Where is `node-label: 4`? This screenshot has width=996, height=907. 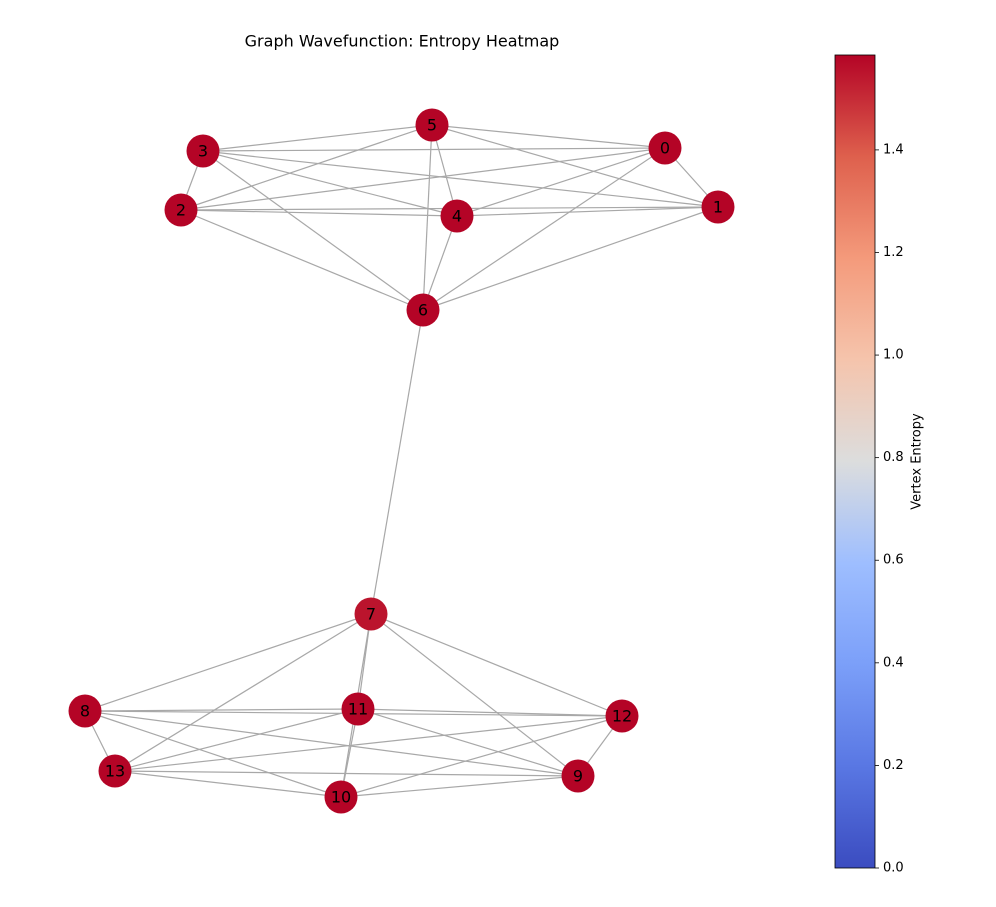
node-label: 4 is located at coordinates (457, 216).